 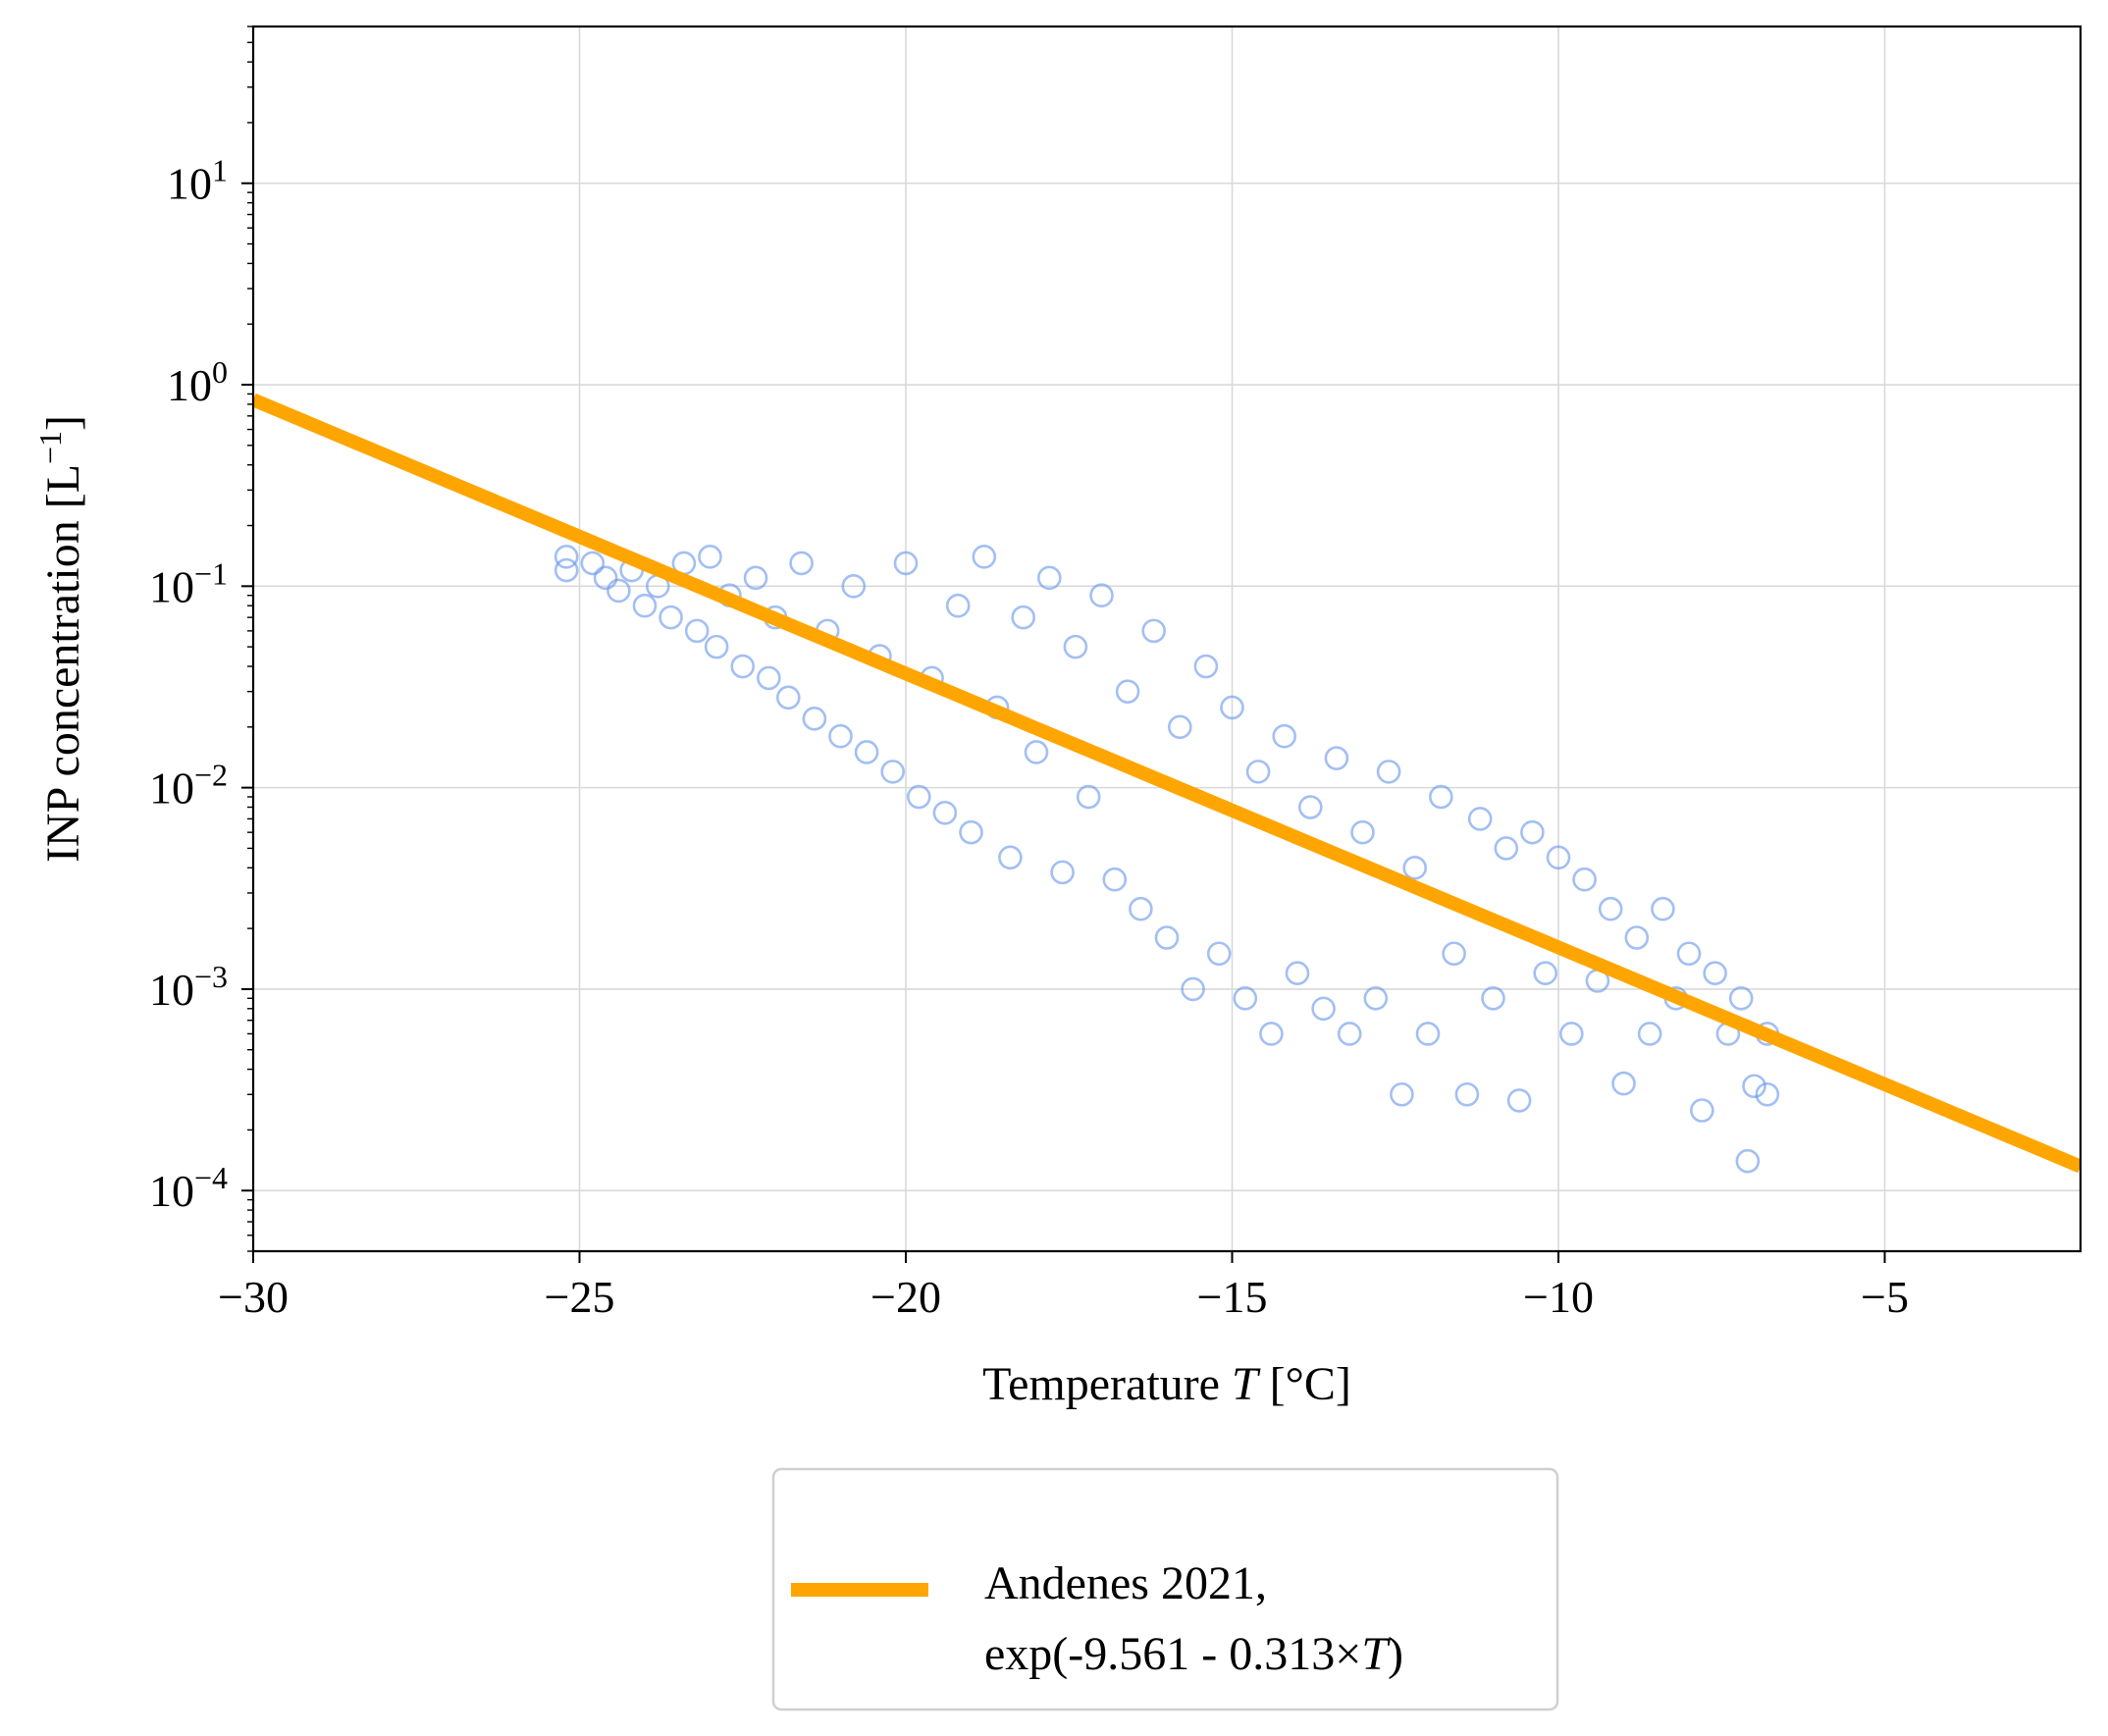 I want to click on legend-label-line2: exp(-9.561 - 0.313×T), so click(x=1194, y=1654).